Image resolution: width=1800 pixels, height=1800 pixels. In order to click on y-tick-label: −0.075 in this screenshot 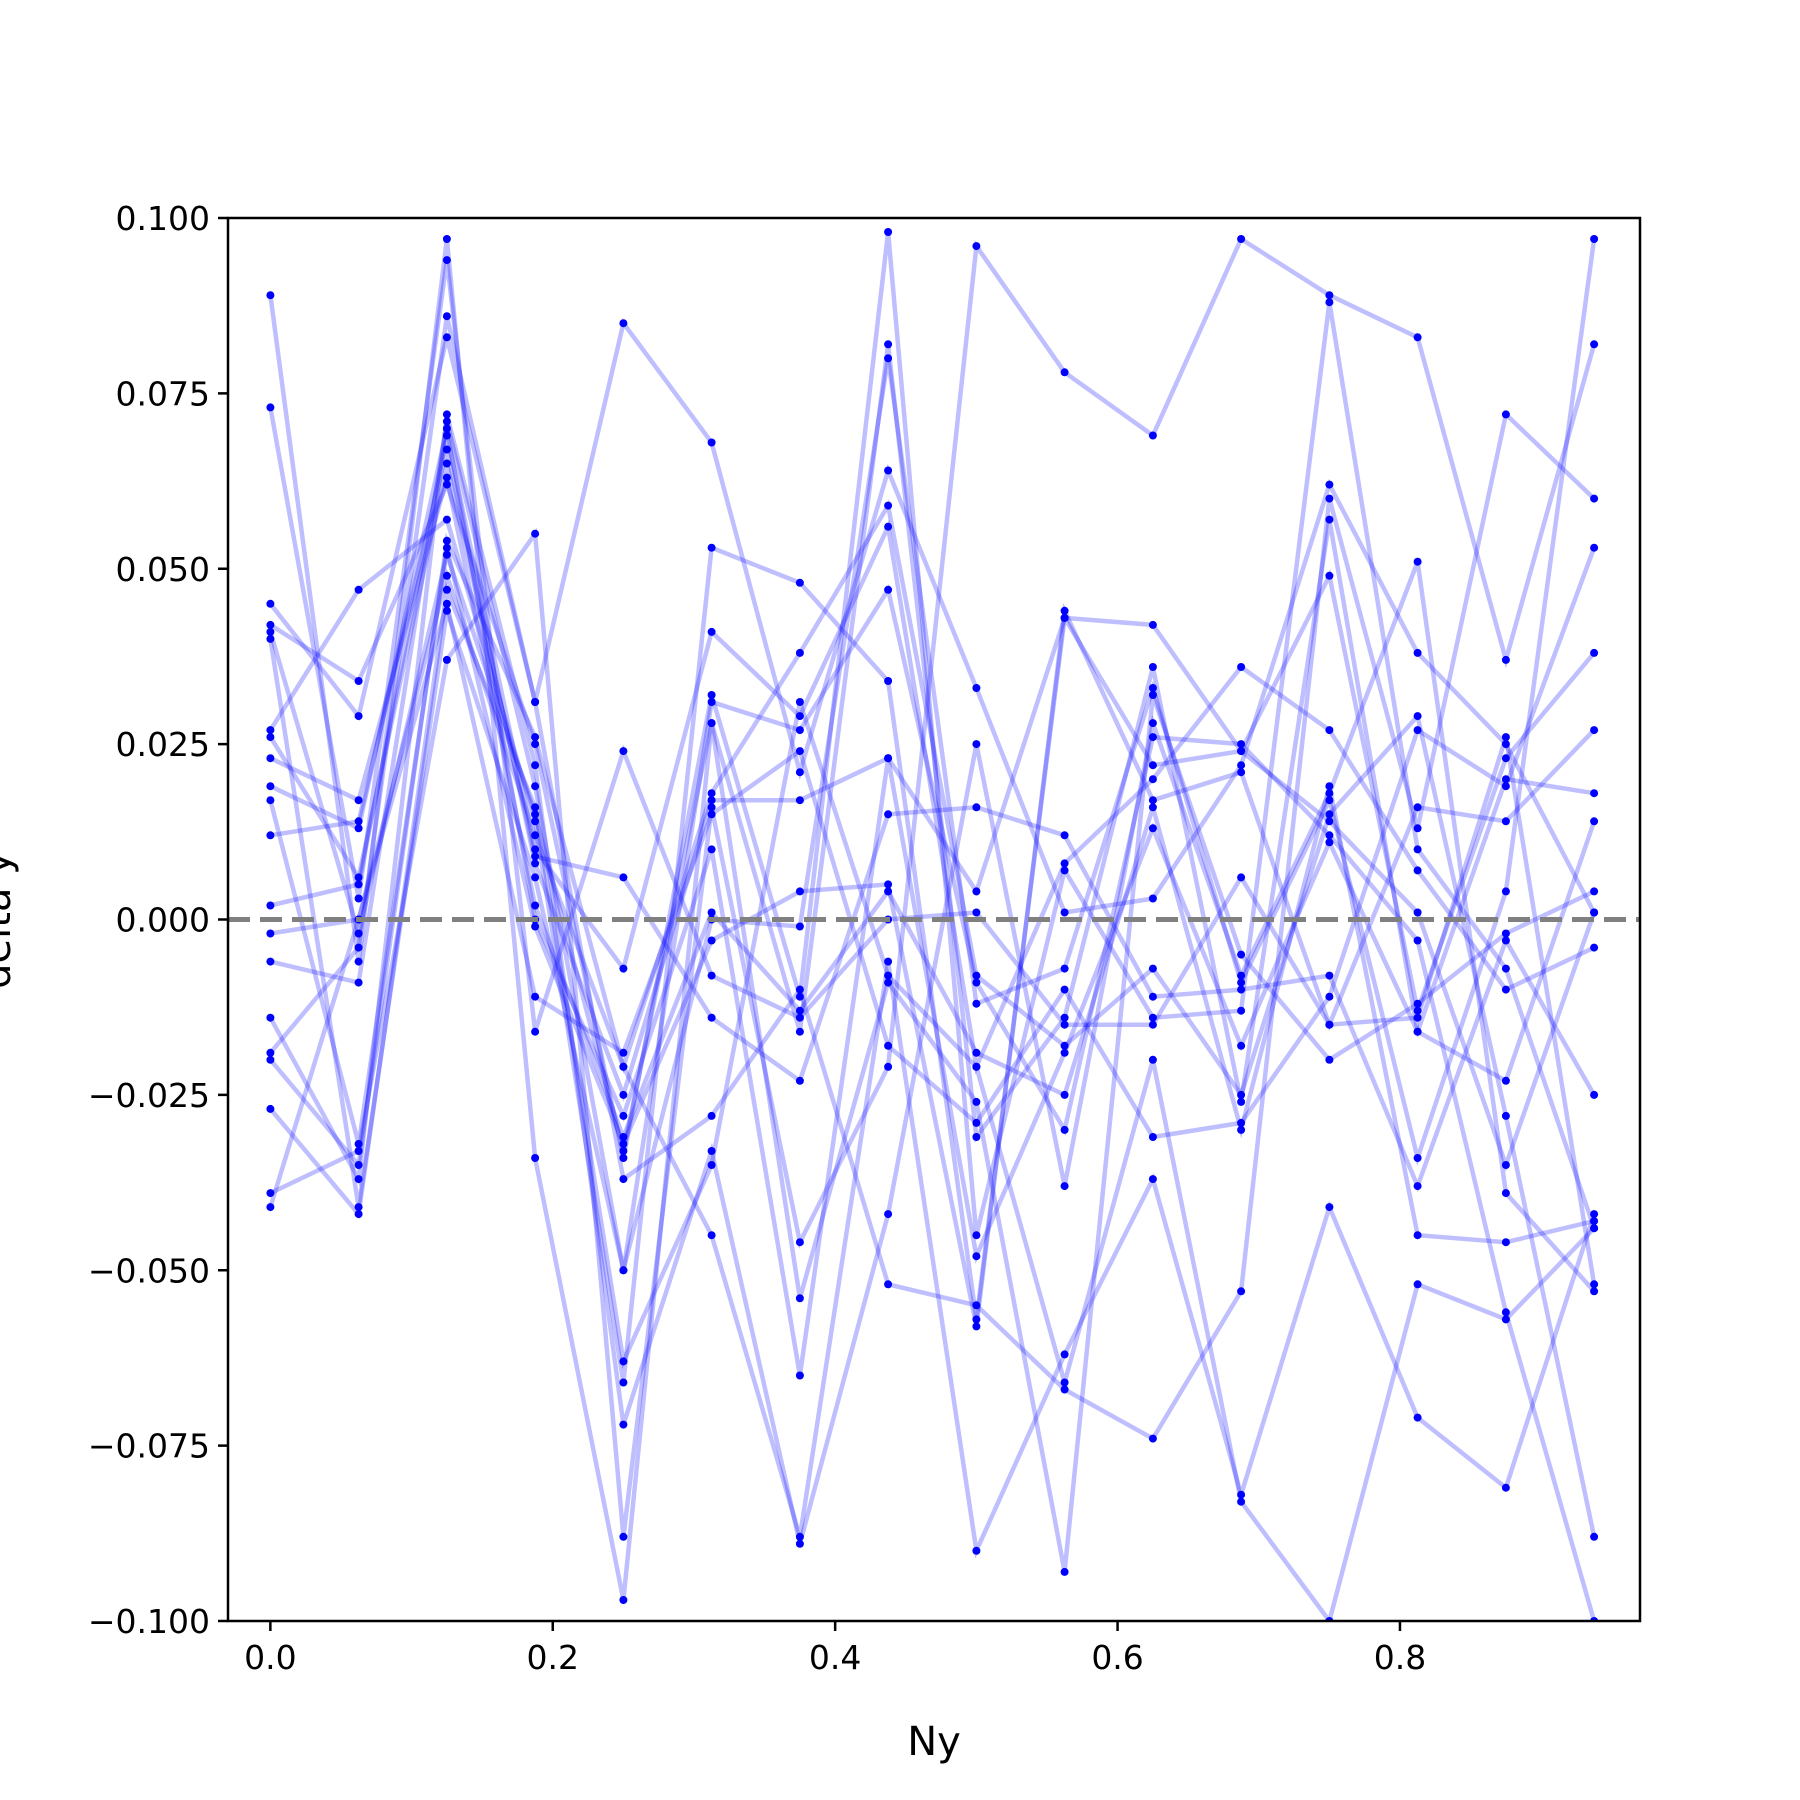, I will do `click(149, 1446)`.